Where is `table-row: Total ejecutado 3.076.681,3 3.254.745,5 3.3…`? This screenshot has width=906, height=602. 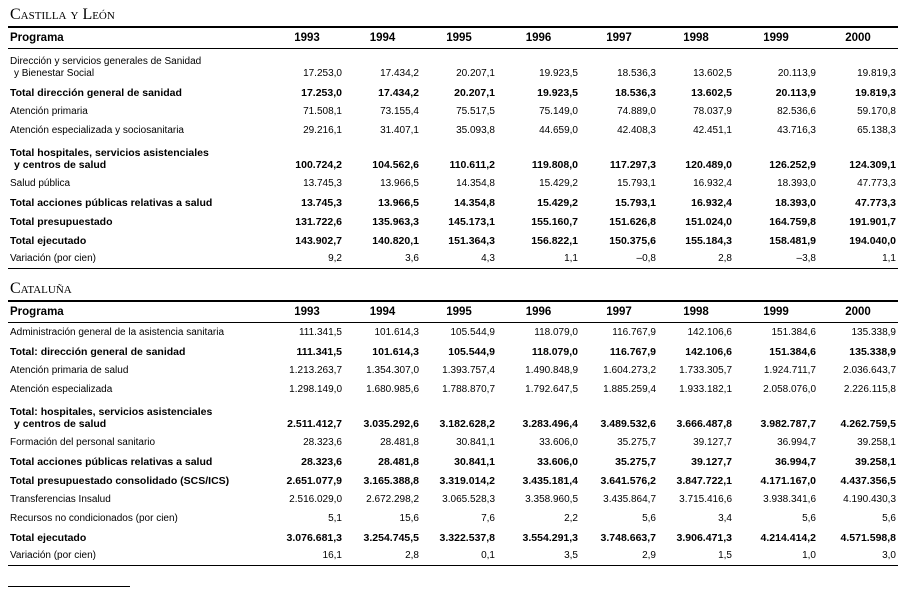 table-row: Total ejecutado 3.076.681,3 3.254.745,5 3.3… is located at coordinates (453, 537).